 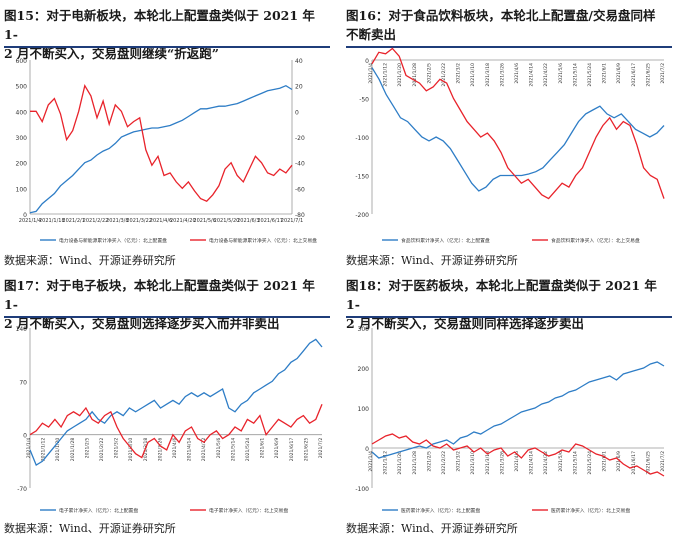 I want to click on x-tick-label: 2021/1/28, so click(x=73, y=450).